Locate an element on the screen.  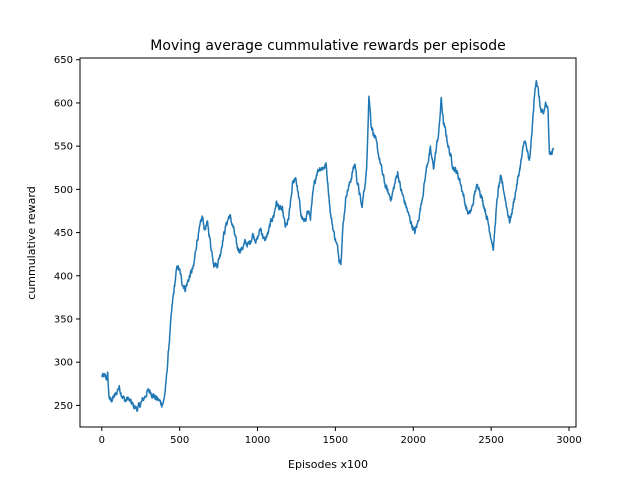
y-tick-label: 450 is located at coordinates (63, 233).